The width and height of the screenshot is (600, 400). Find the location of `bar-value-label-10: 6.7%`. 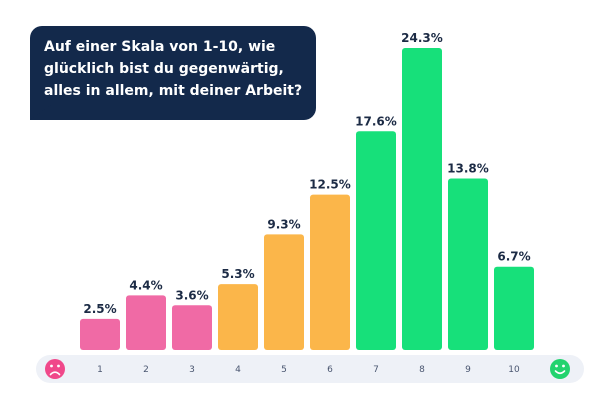

bar-value-label-10: 6.7% is located at coordinates (513, 257).